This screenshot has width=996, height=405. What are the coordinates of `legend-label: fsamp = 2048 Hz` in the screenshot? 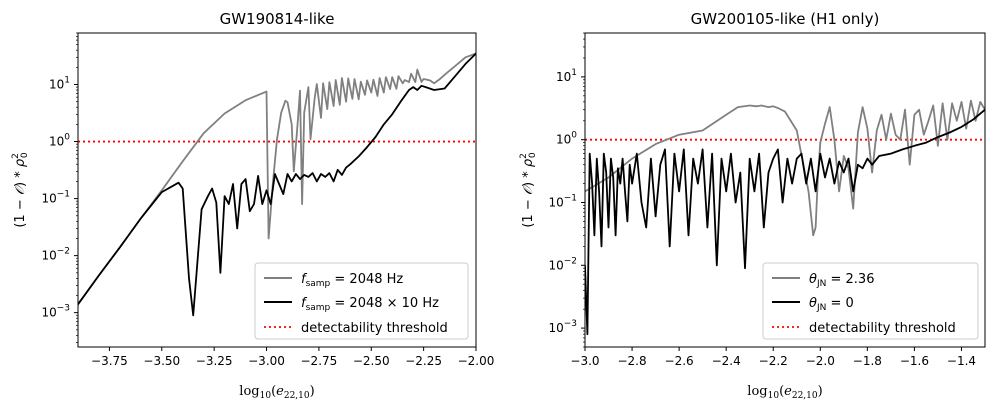 It's located at (352, 280).